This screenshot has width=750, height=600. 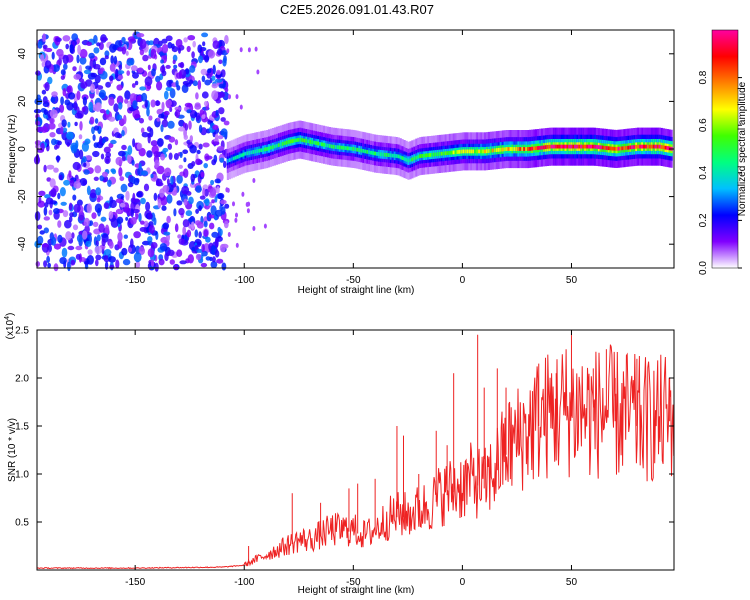 I want to click on spectrogram-x-tick-label: -100, so click(x=244, y=280).